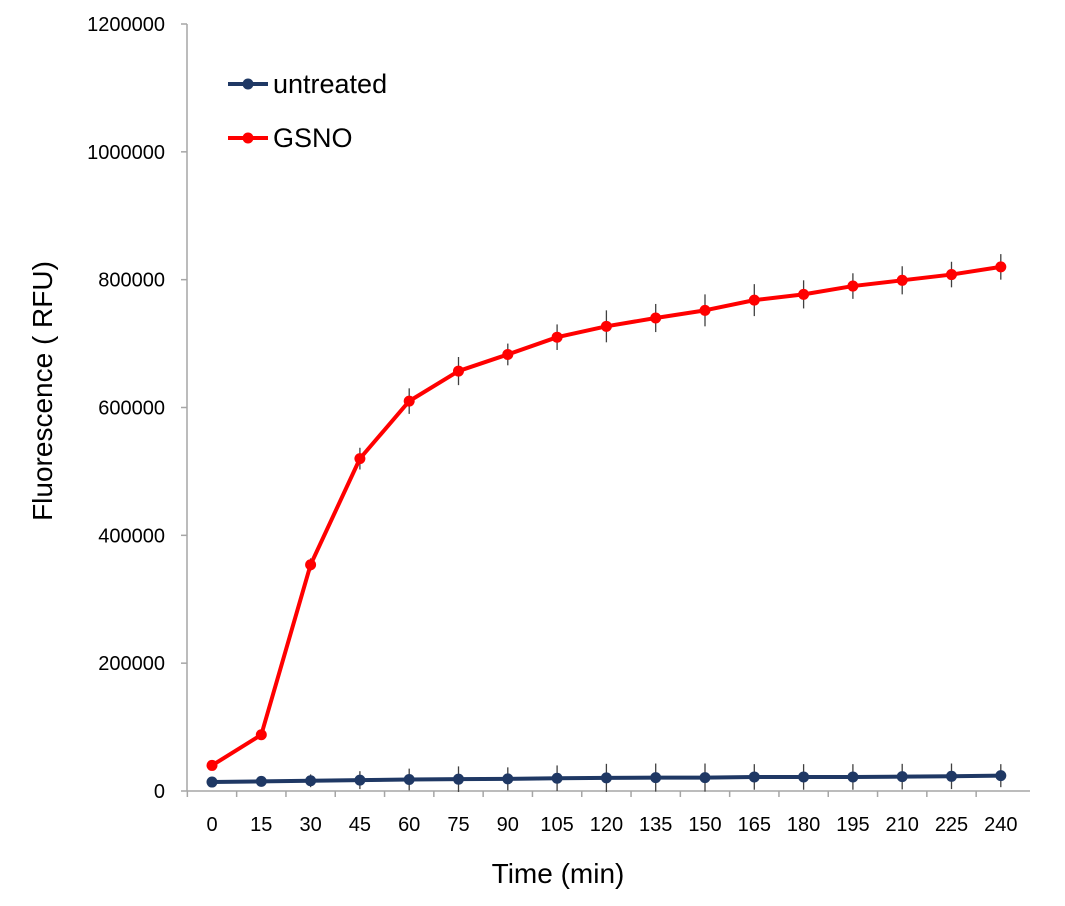  Describe the element at coordinates (131, 664) in the screenshot. I see `y-tick-label: 200000` at that location.